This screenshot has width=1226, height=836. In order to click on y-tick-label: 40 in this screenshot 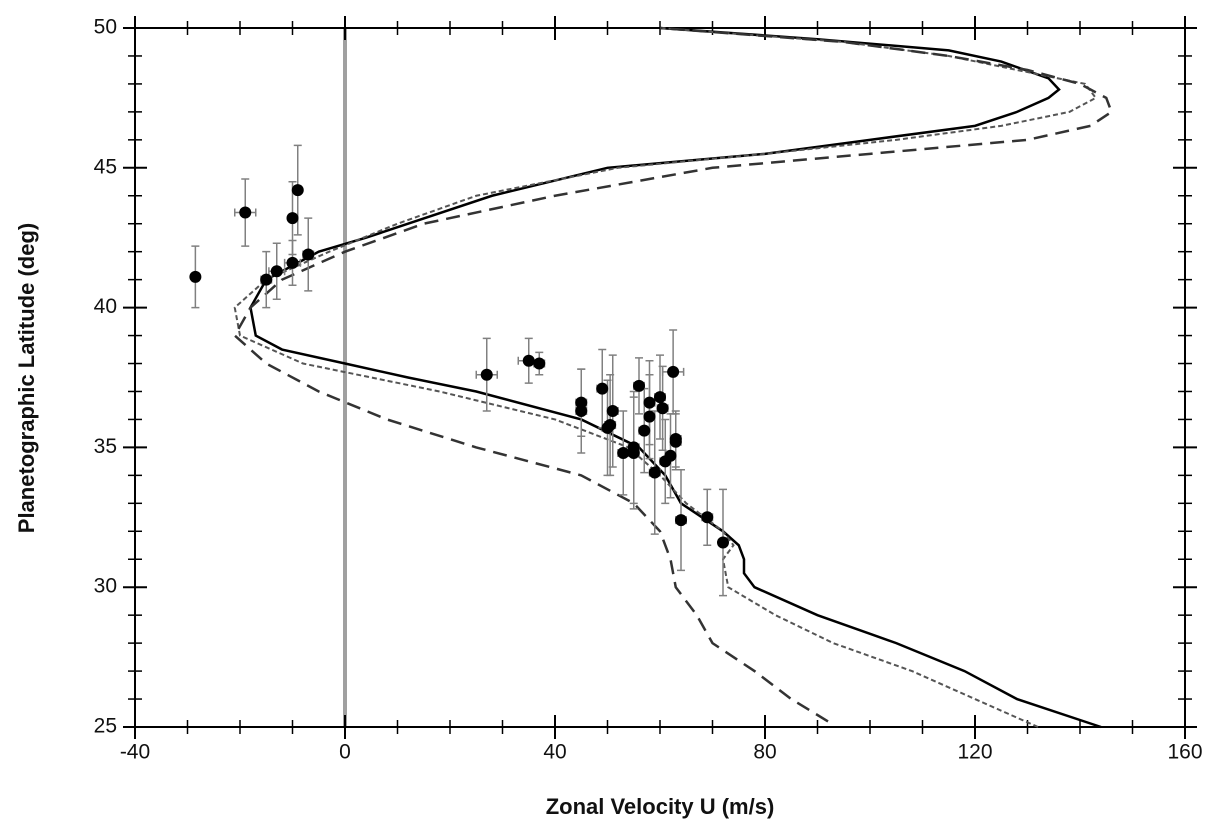, I will do `click(105, 306)`.